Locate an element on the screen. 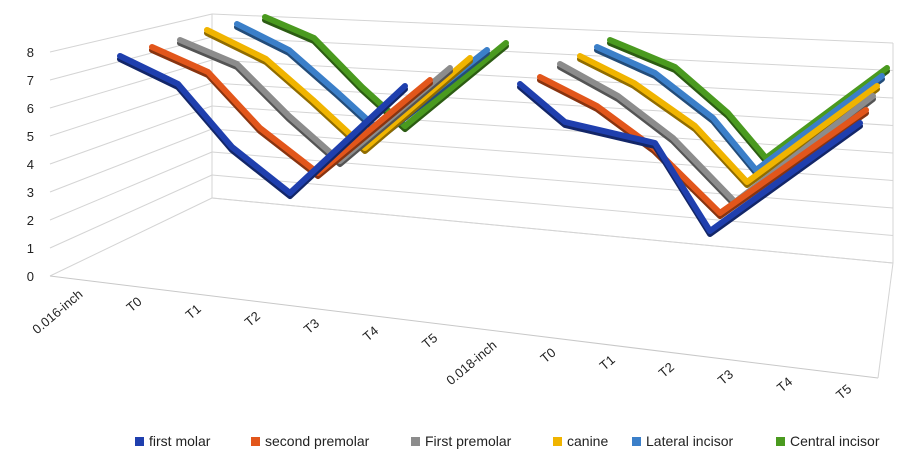 This screenshot has width=910, height=457. y-tick-label: 2 is located at coordinates (30, 220).